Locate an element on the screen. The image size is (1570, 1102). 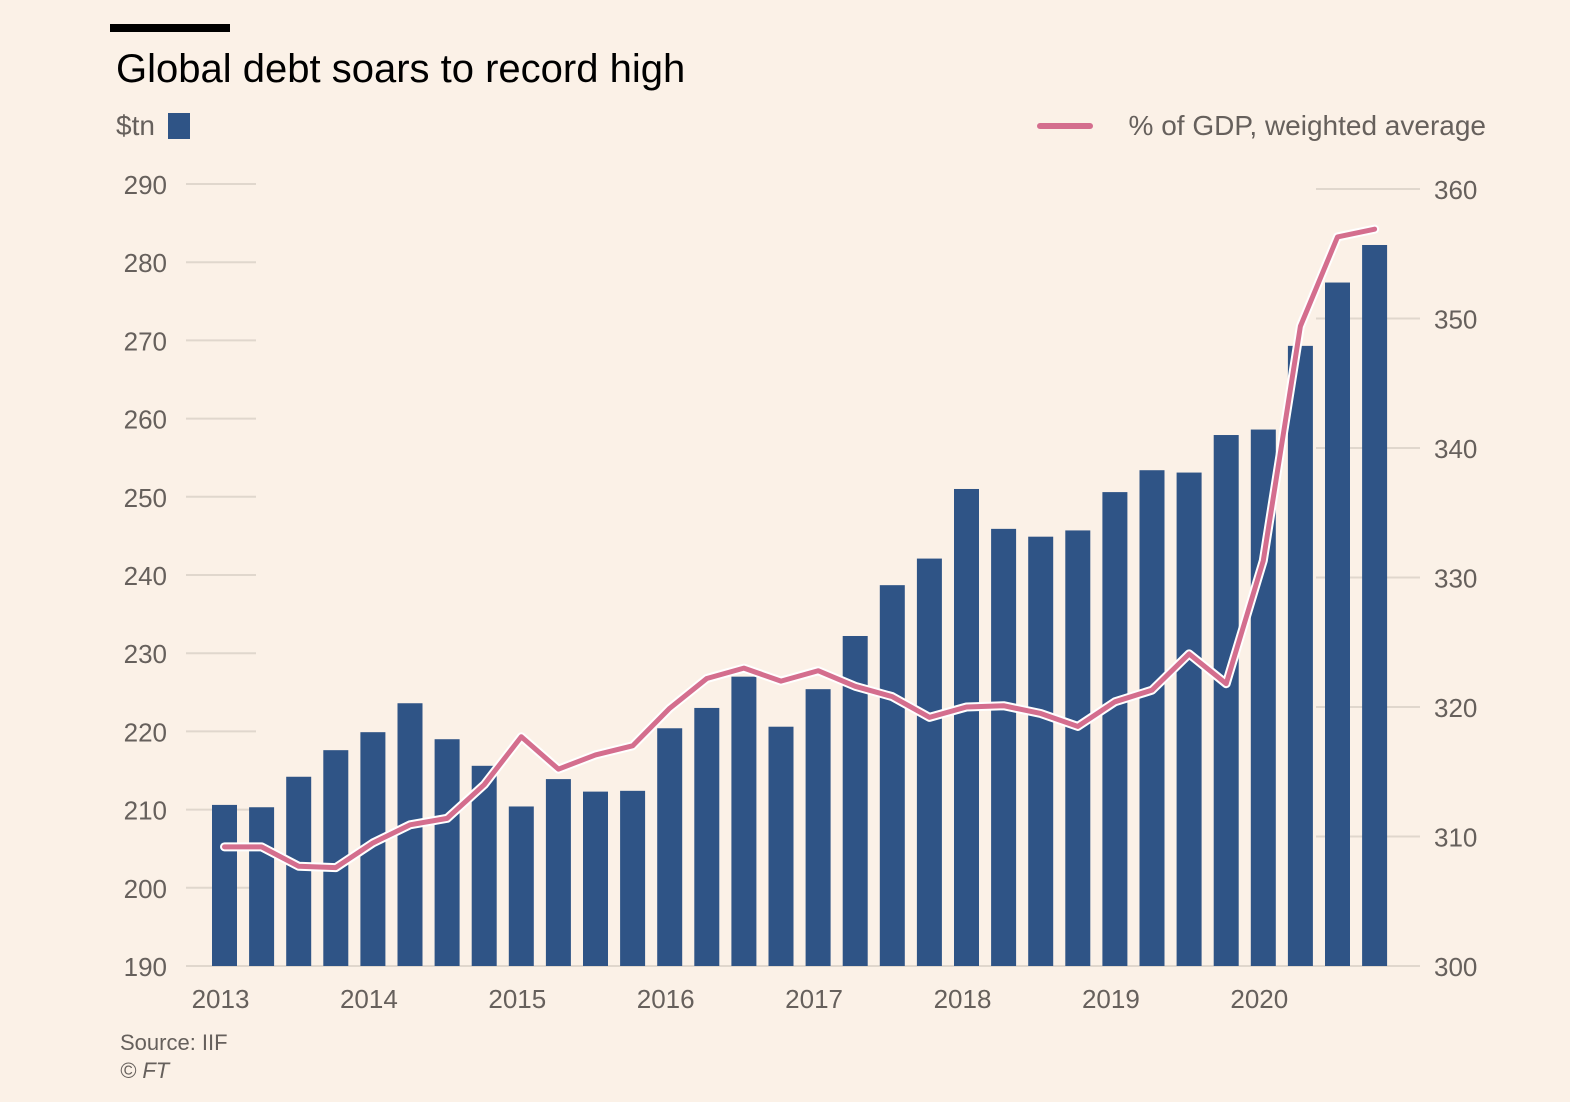
chart-title: Global debt soars to record high is located at coordinates (400, 69).